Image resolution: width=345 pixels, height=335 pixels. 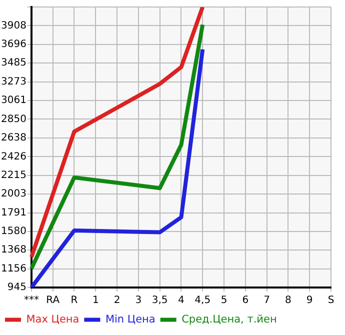 I want to click on y-tick-label: 1791, so click(x=13, y=212).